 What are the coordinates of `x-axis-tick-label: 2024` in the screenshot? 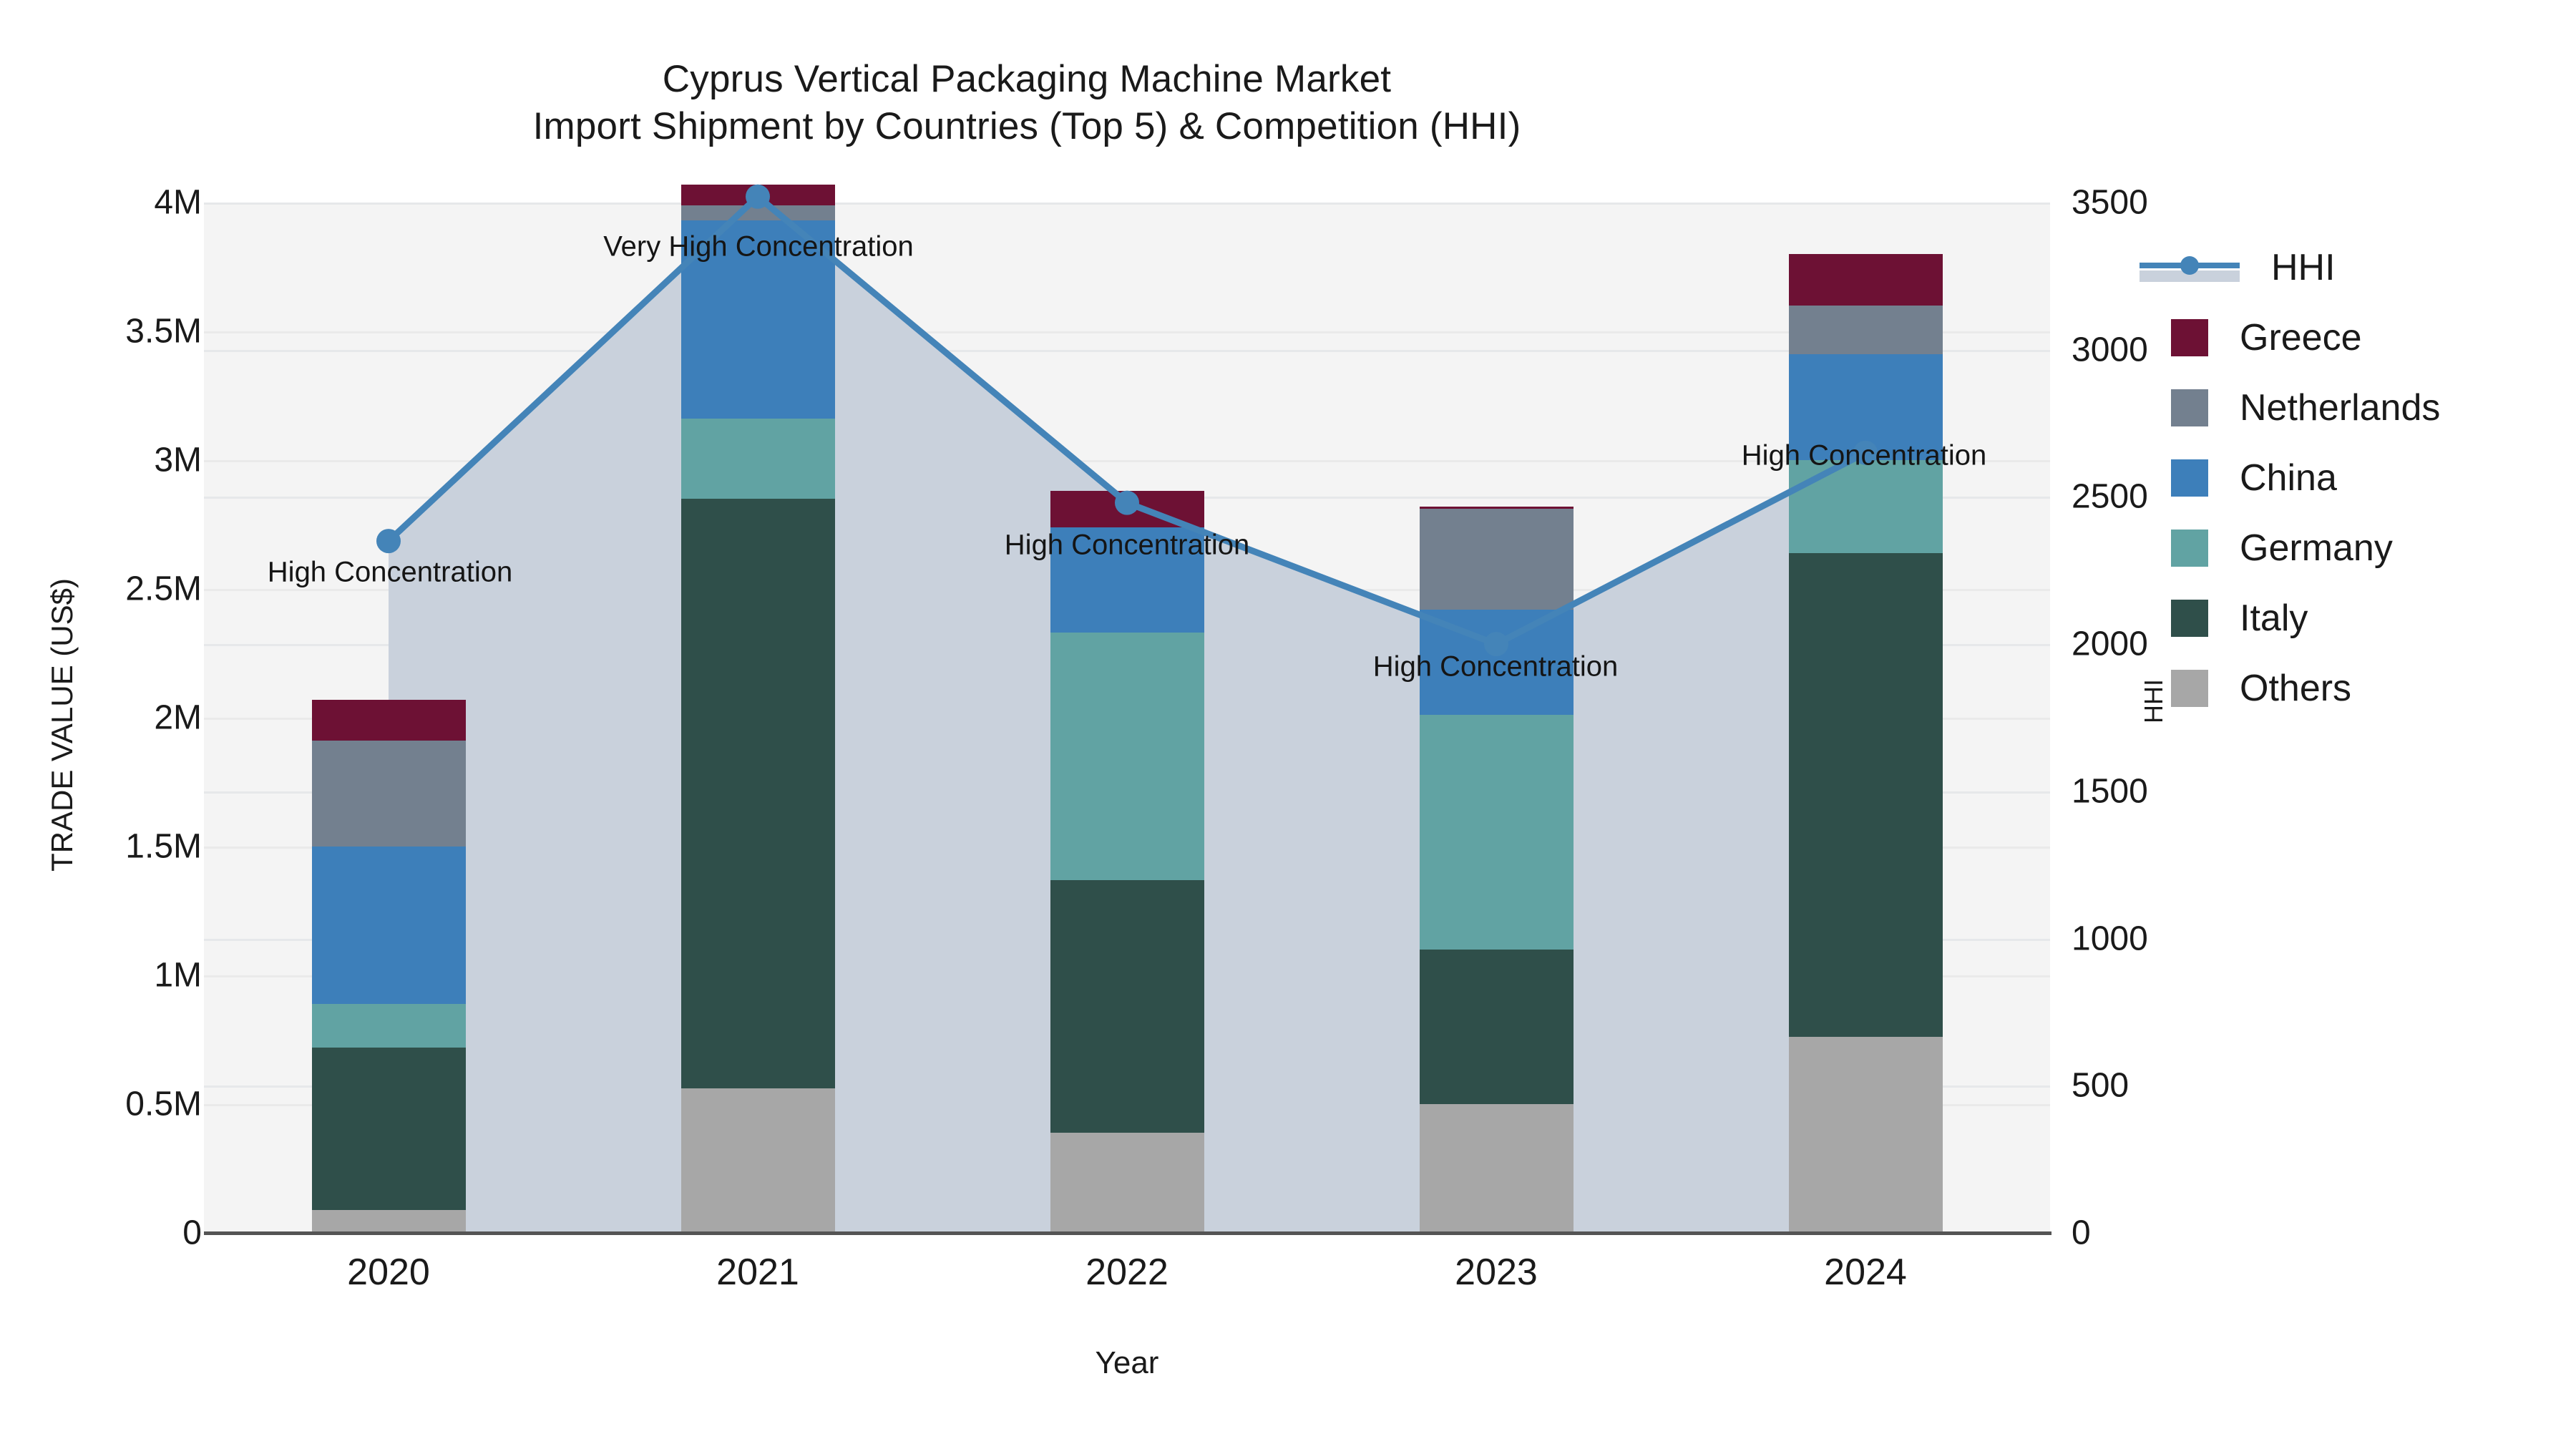 It's located at (1865, 1272).